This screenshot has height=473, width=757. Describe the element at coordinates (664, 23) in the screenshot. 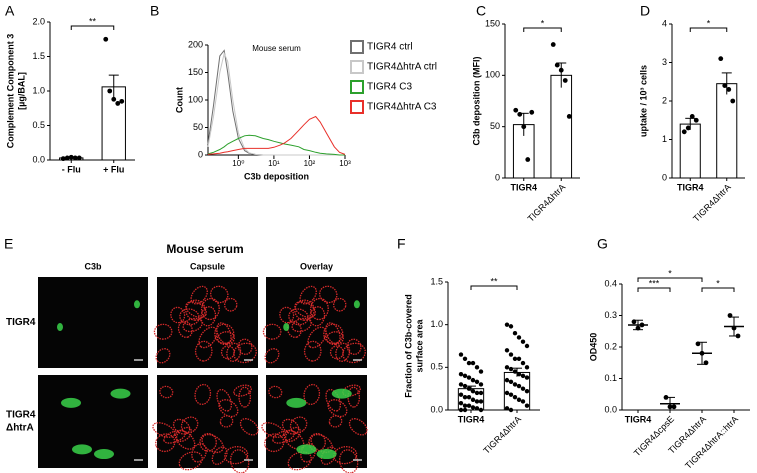

I see `y-tick-label: 4` at that location.